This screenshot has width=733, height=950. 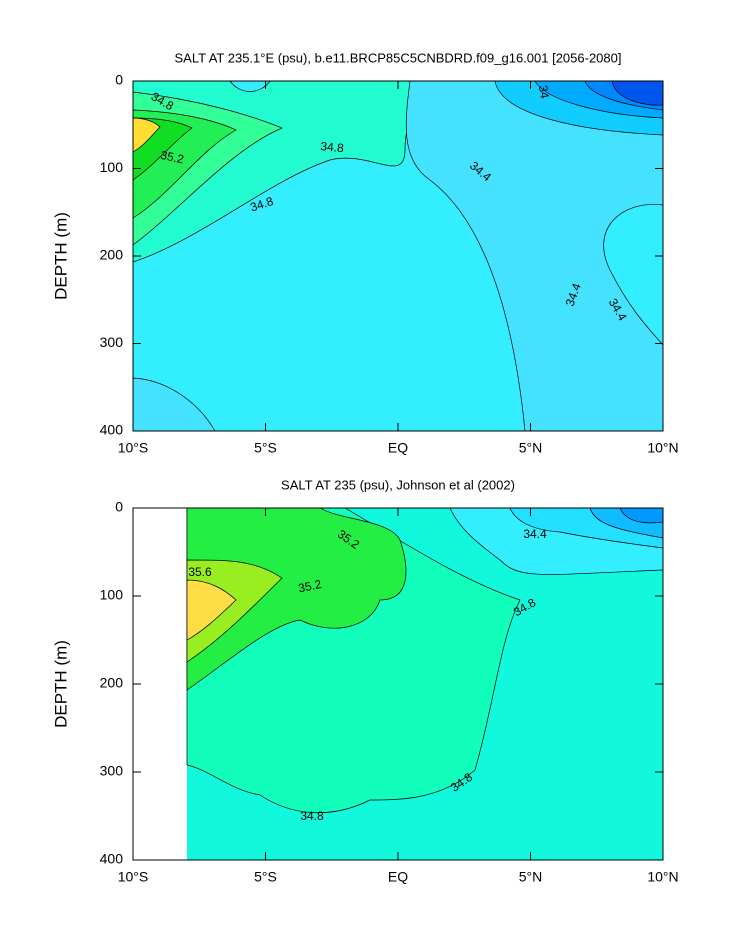 I want to click on contour-label: 34.4, so click(x=535, y=534).